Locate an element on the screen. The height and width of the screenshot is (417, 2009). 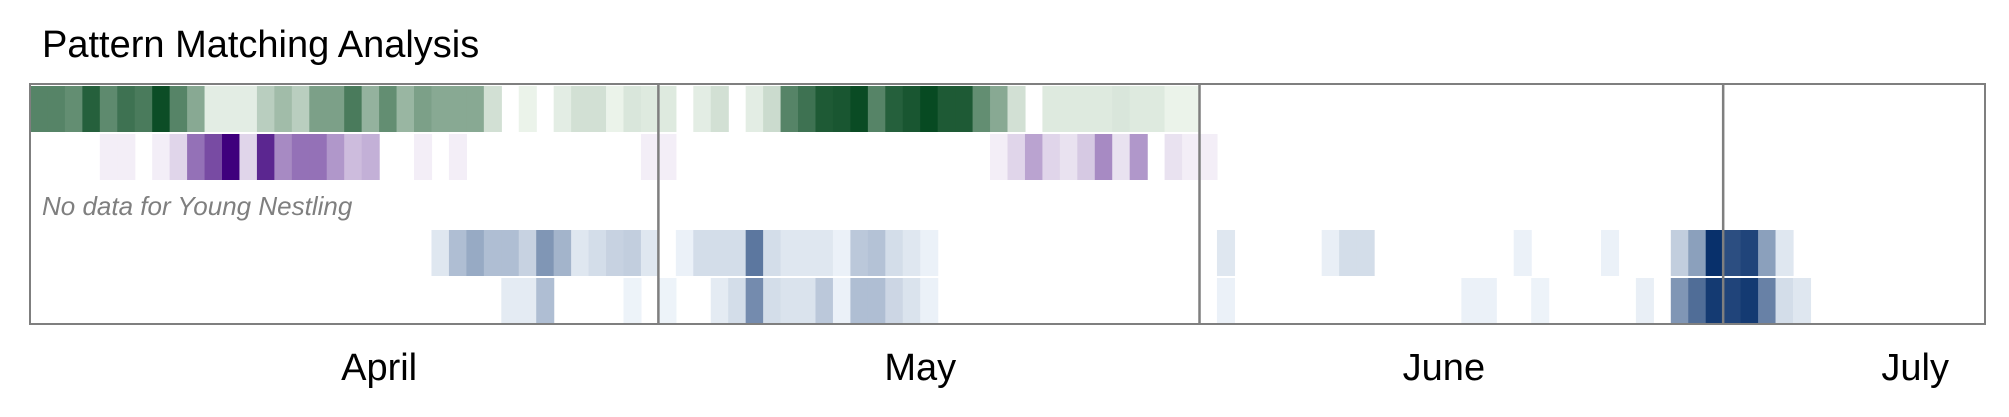
month-label: June is located at coordinates (1444, 368).